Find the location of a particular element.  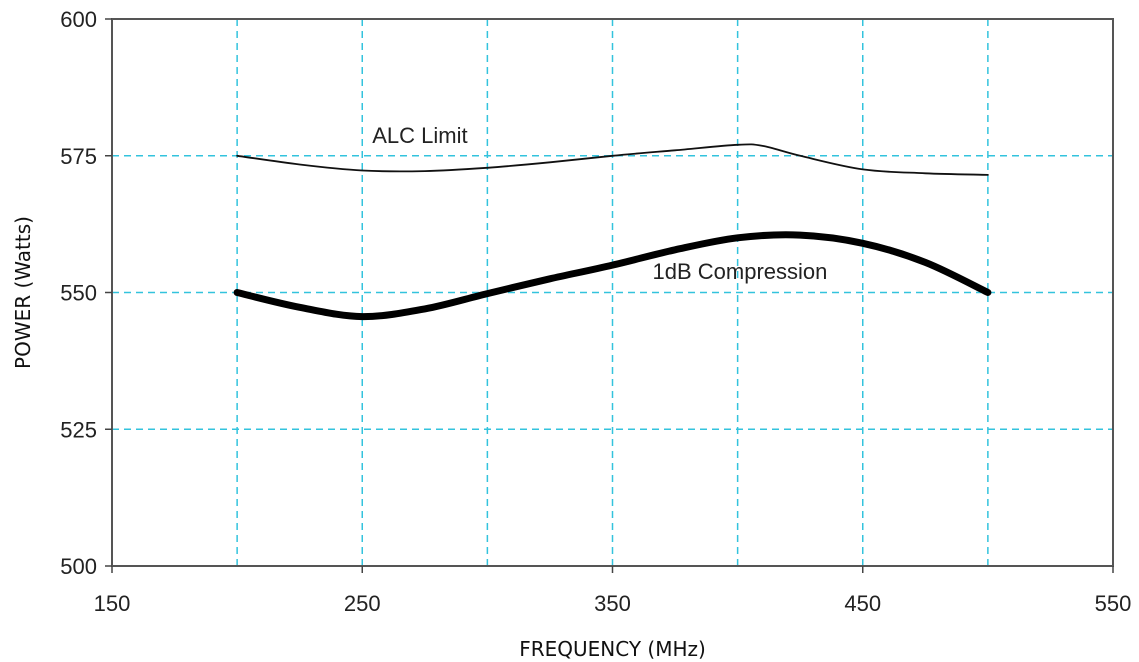

compression-label: 1dB Compression is located at coordinates (740, 271).